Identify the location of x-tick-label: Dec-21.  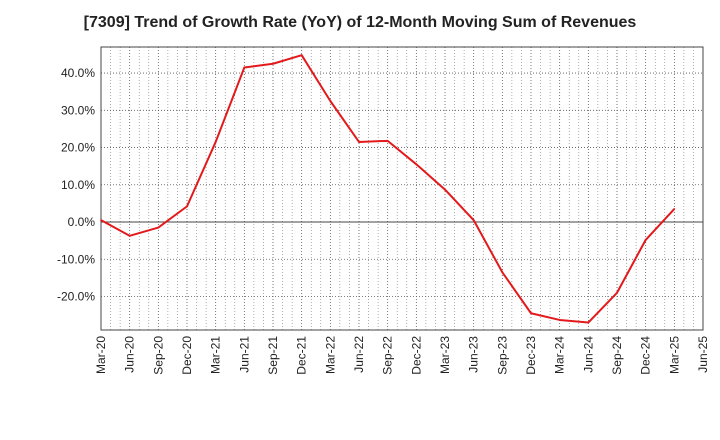
(302, 355).